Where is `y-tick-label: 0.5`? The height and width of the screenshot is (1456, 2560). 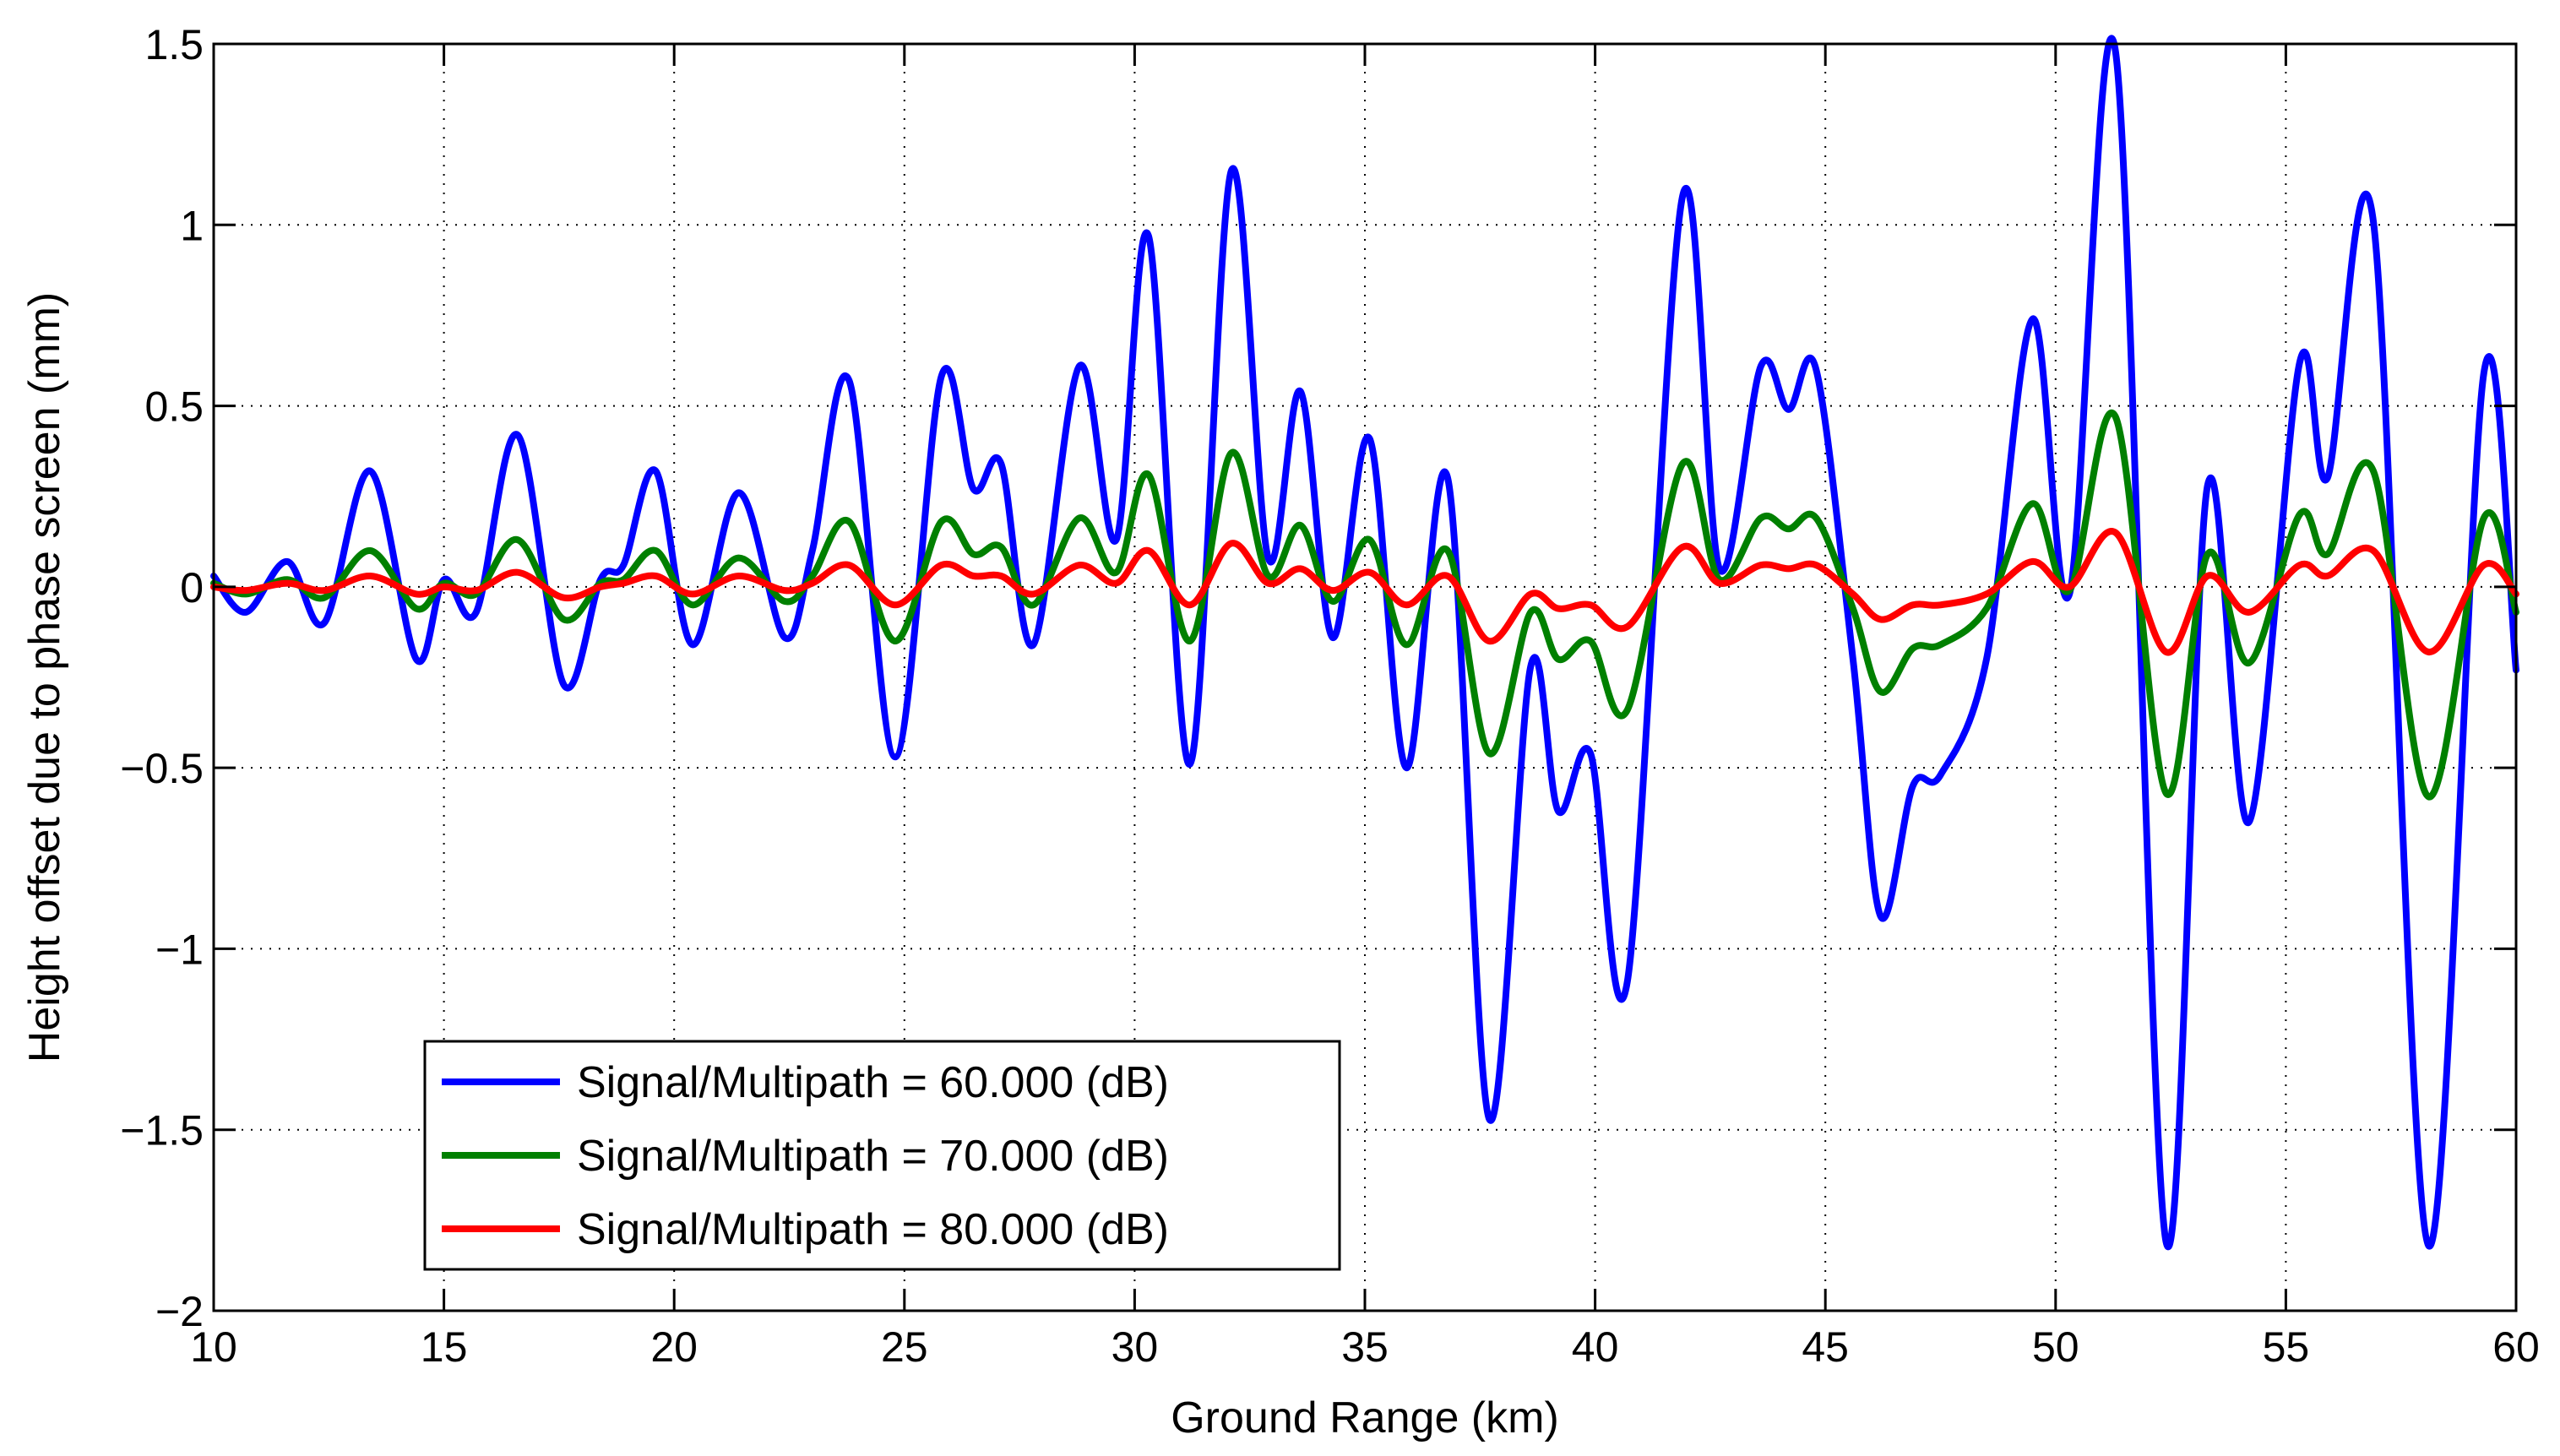 y-tick-label: 0.5 is located at coordinates (174, 407).